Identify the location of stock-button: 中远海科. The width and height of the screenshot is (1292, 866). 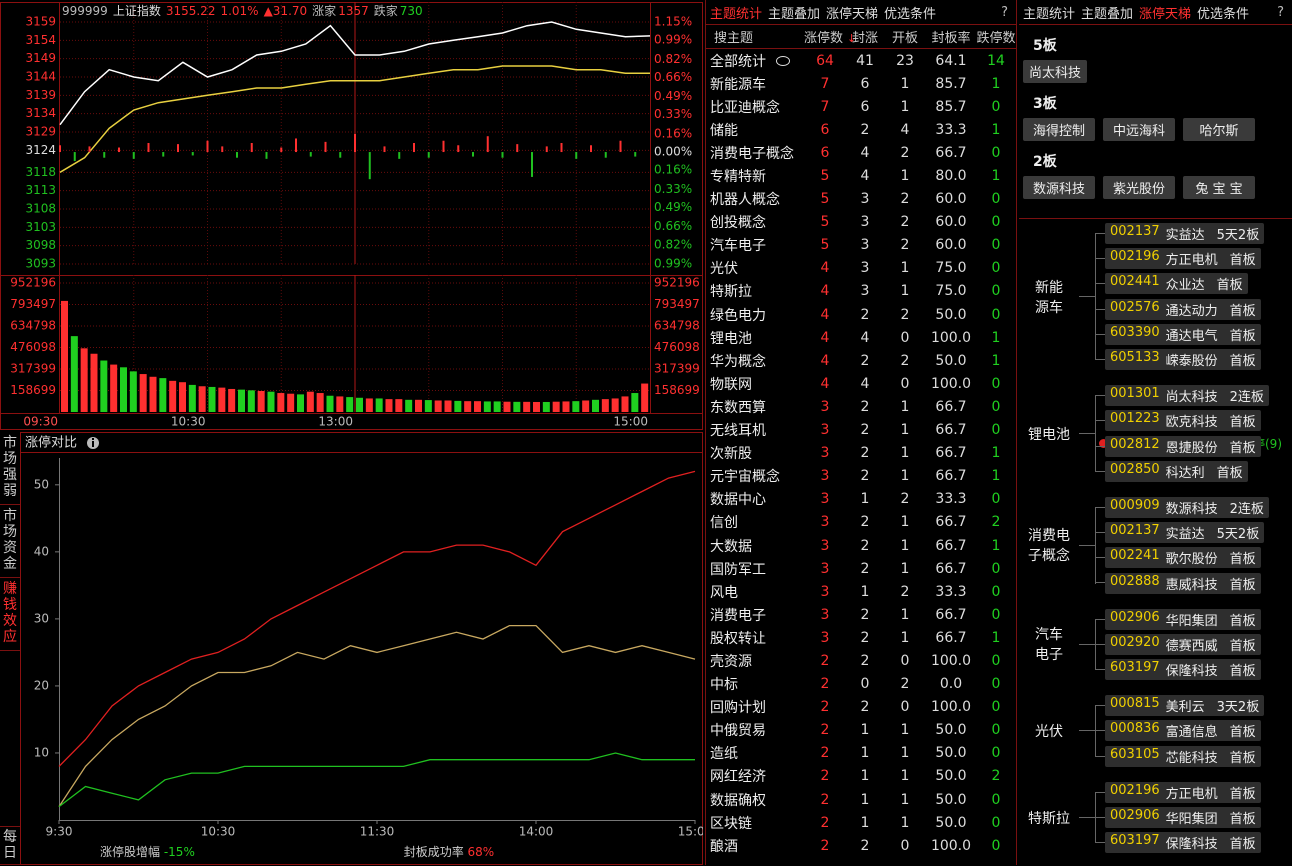
(1139, 129).